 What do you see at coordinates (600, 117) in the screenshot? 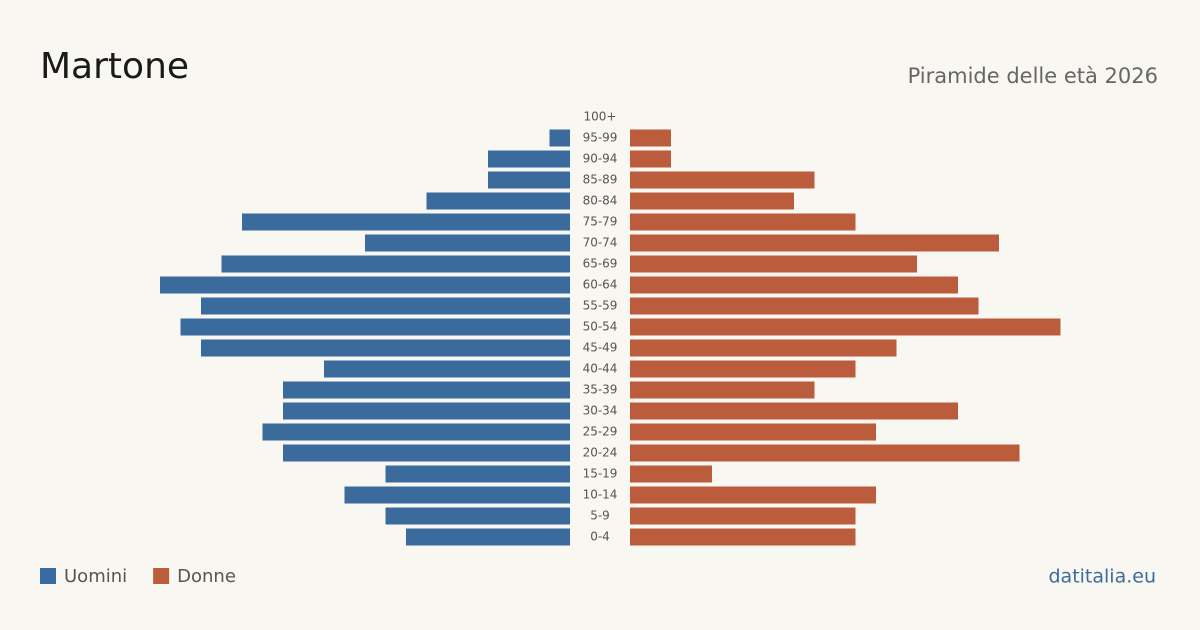
I see `age-label: 100+` at bounding box center [600, 117].